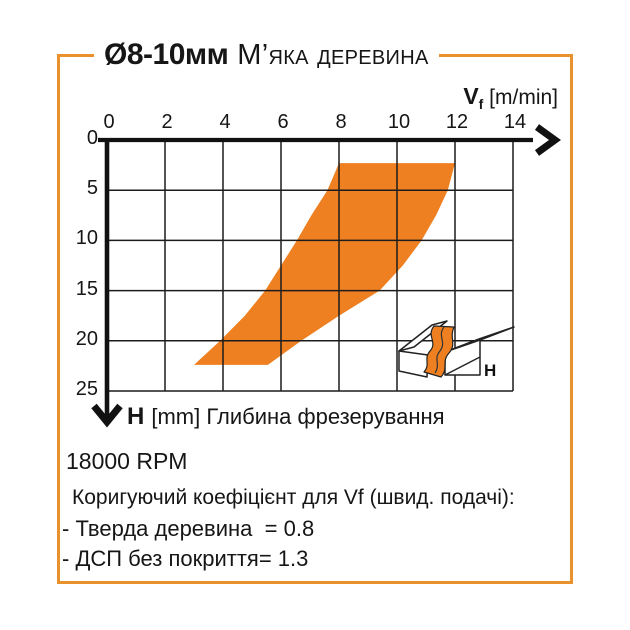 This screenshot has height=630, width=630. I want to click on x-axis-title: Vf [m/min], so click(510, 97).